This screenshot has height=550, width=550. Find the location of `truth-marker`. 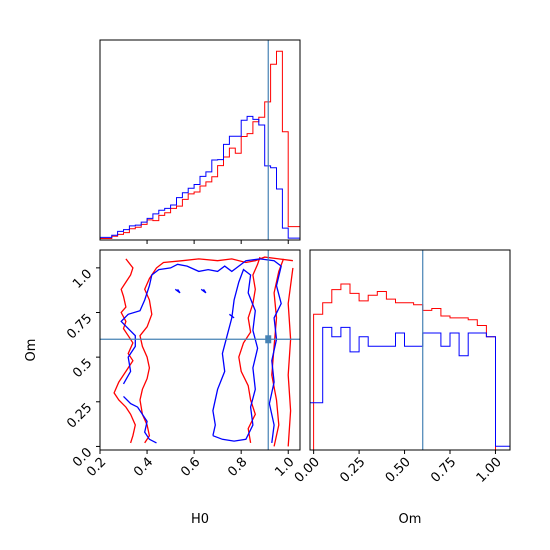

truth-marker is located at coordinates (268, 339).